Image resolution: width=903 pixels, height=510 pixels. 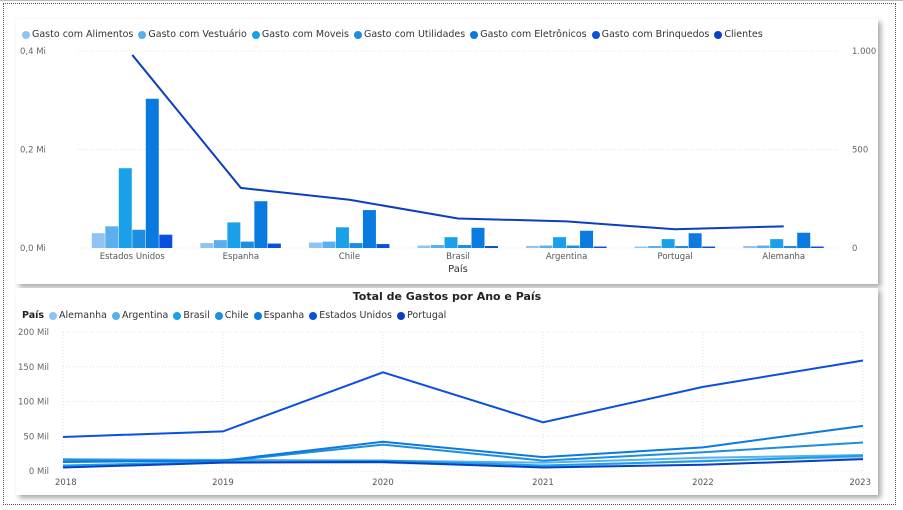 I want to click on x-tick-label: 2022, so click(x=703, y=483).